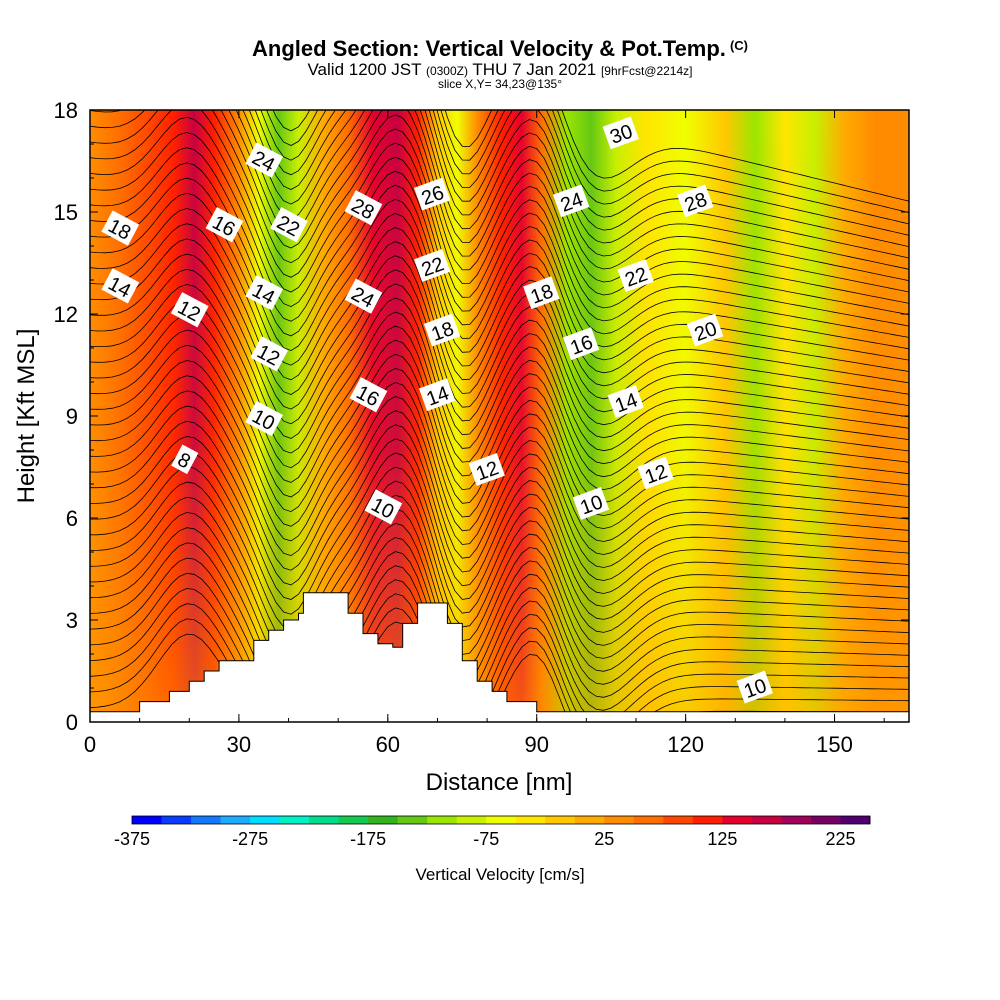  I want to click on valid-date: THU 7 Jan 2021, so click(534, 69).